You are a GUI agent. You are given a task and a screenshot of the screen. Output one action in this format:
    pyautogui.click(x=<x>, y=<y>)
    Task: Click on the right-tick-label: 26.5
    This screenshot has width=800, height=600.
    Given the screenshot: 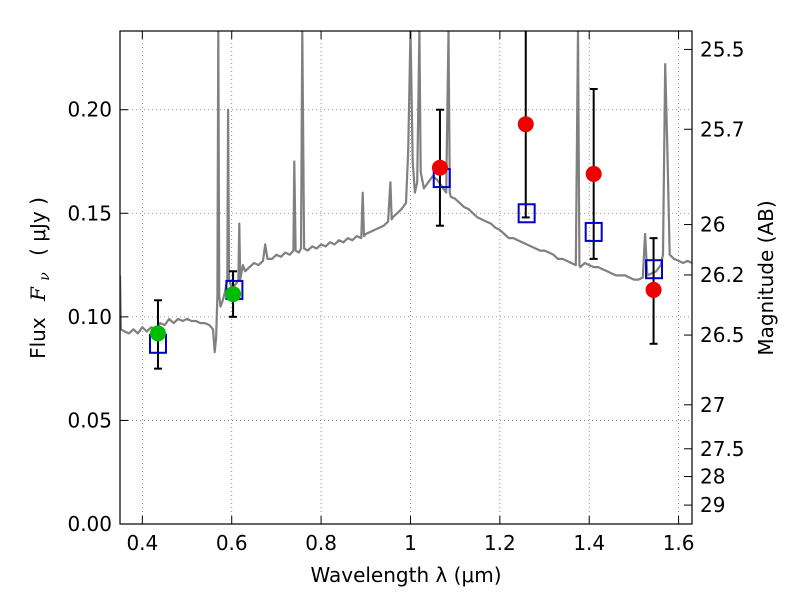 What is the action you would take?
    pyautogui.click(x=722, y=335)
    